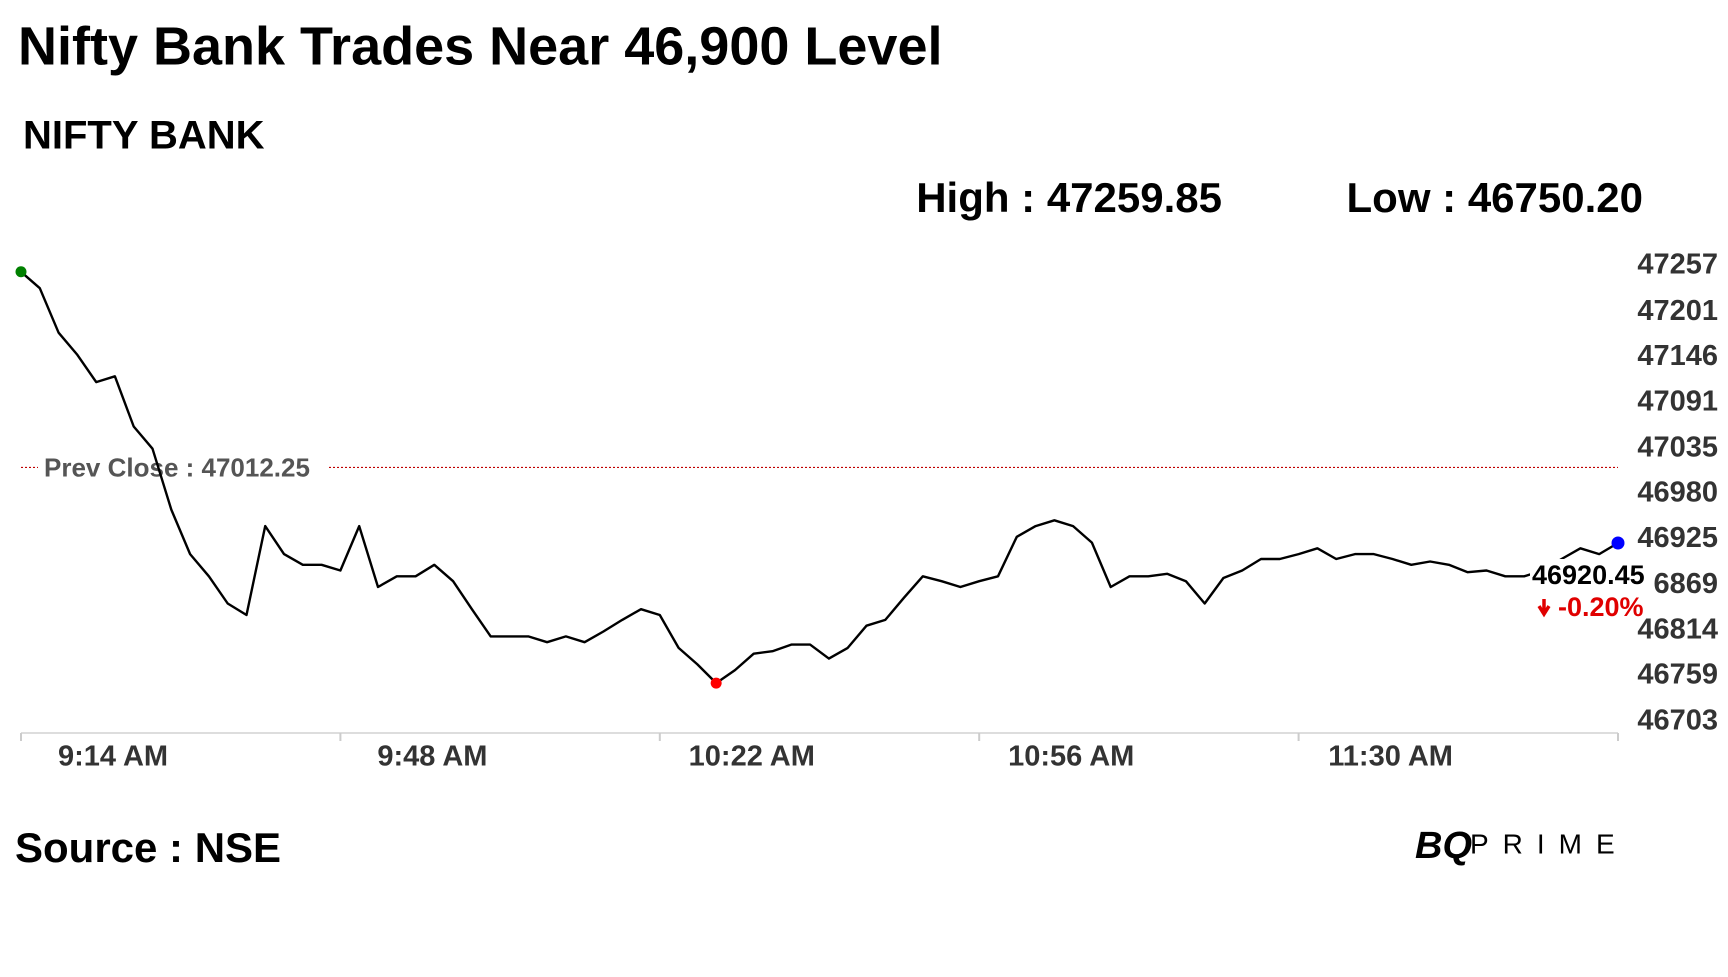 The image size is (1728, 977). What do you see at coordinates (1677, 675) in the screenshot?
I see `y-tick-label: 46759` at bounding box center [1677, 675].